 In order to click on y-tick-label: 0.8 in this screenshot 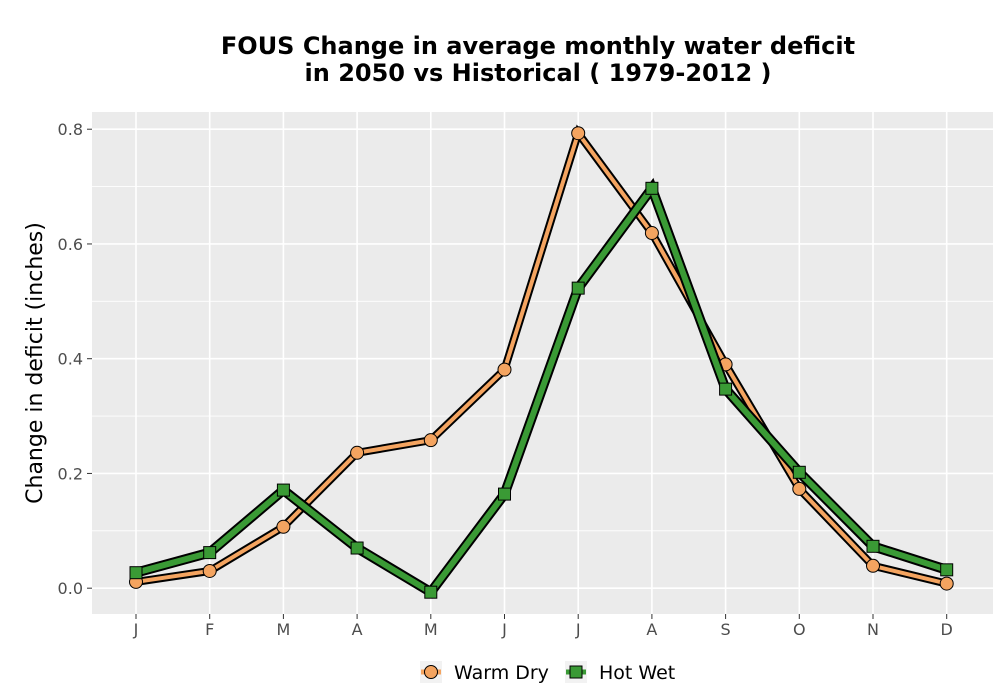, I will do `click(70, 129)`.